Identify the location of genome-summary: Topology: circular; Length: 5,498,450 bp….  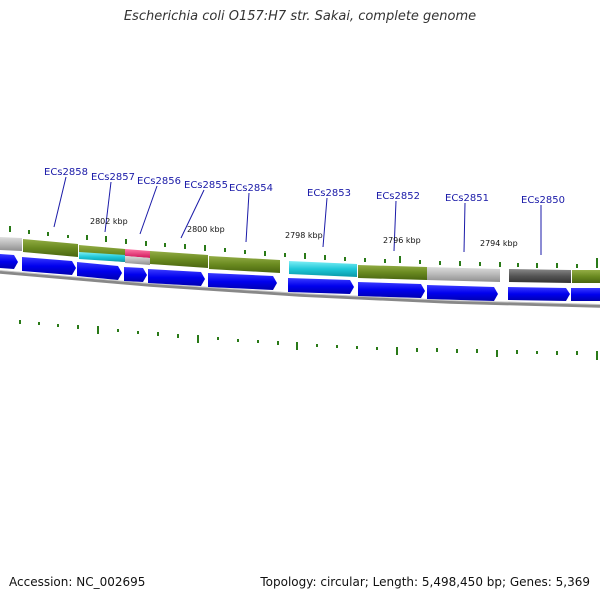
(425, 582).